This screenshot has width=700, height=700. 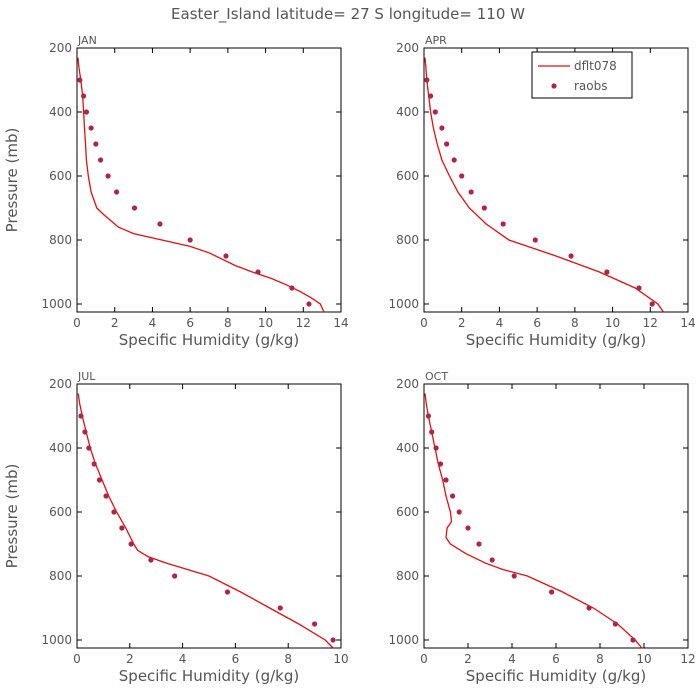 I want to click on panel-title: JUL, so click(x=86, y=376).